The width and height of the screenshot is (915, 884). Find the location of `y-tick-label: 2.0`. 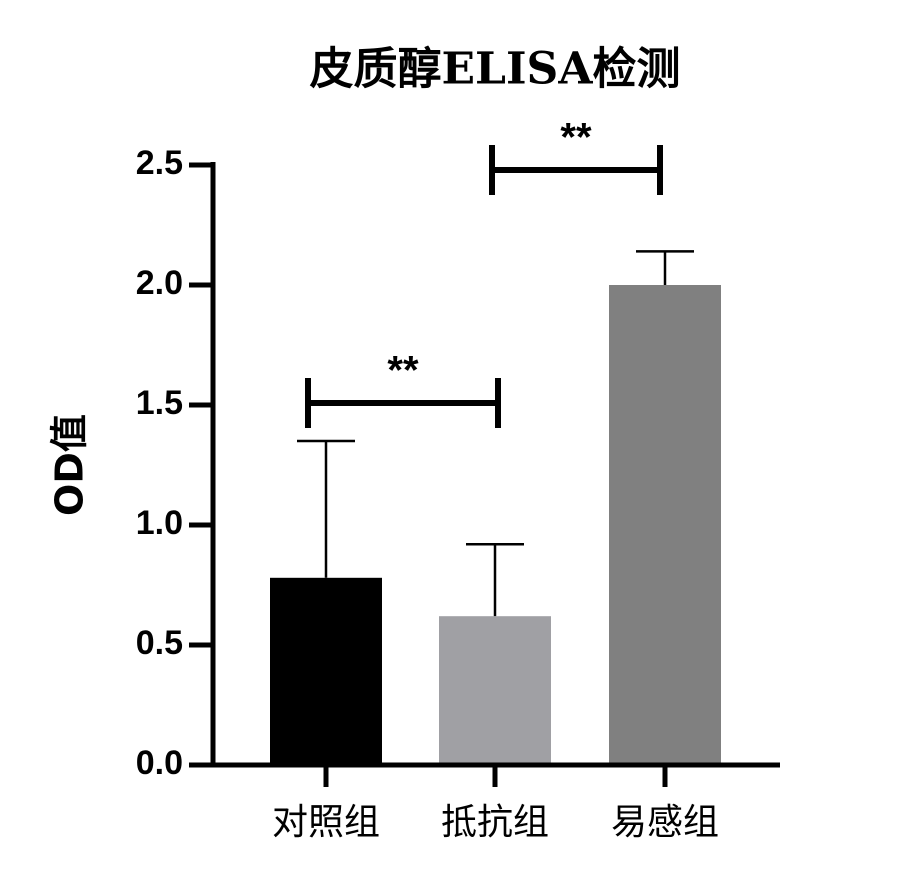

y-tick-label: 2.0 is located at coordinates (159, 283).